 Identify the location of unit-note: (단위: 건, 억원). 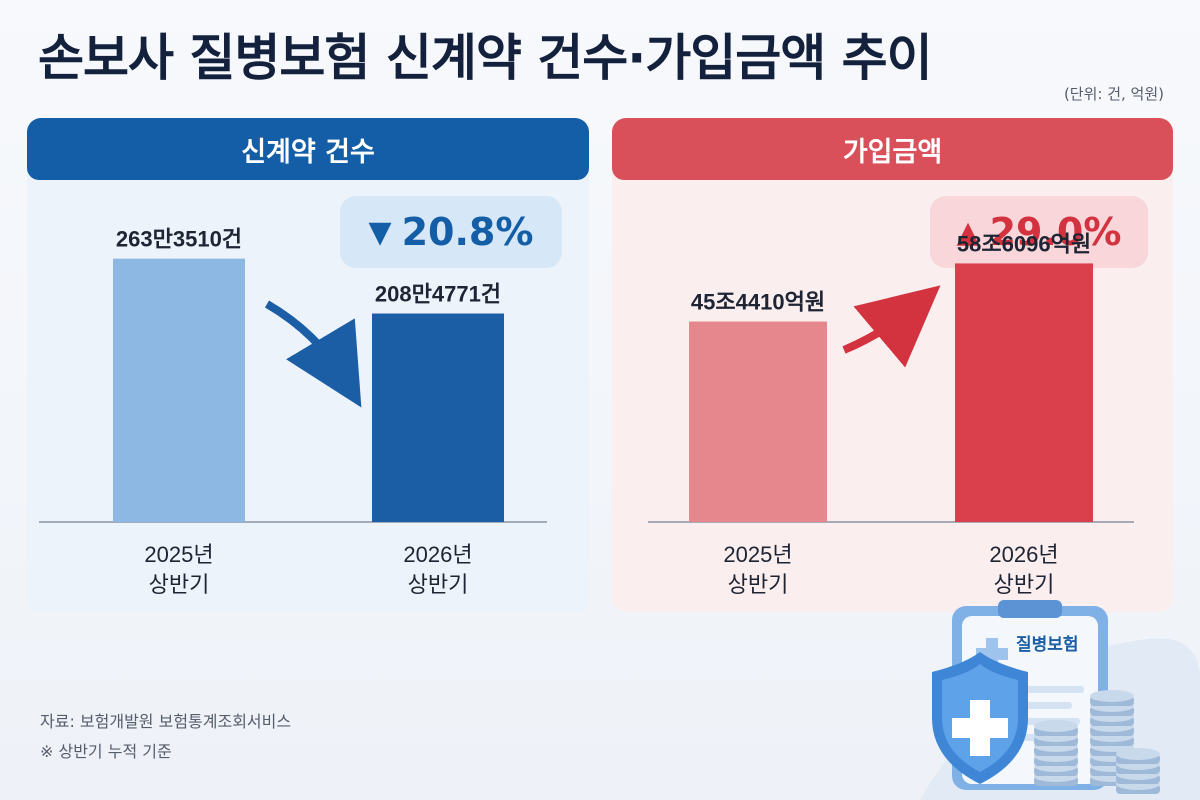
(1113, 94).